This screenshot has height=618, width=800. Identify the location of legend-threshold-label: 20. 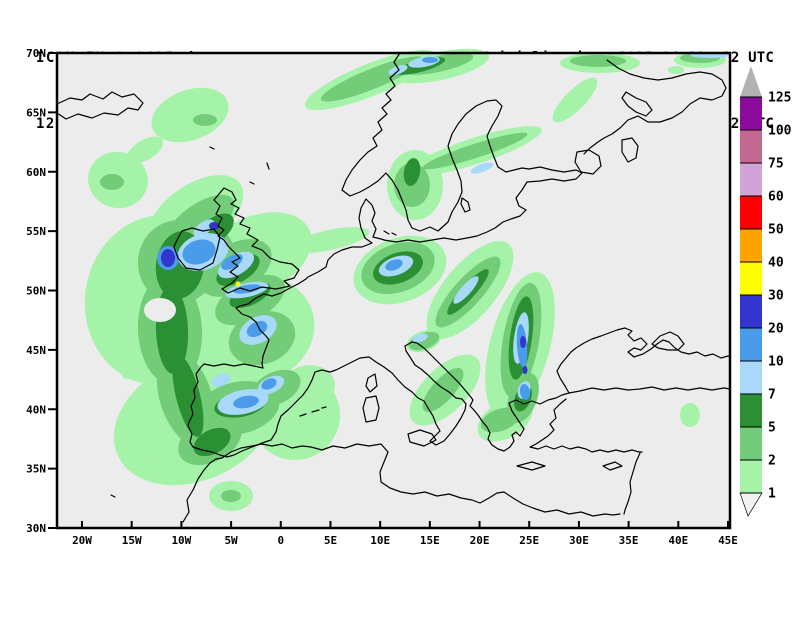
(776, 329).